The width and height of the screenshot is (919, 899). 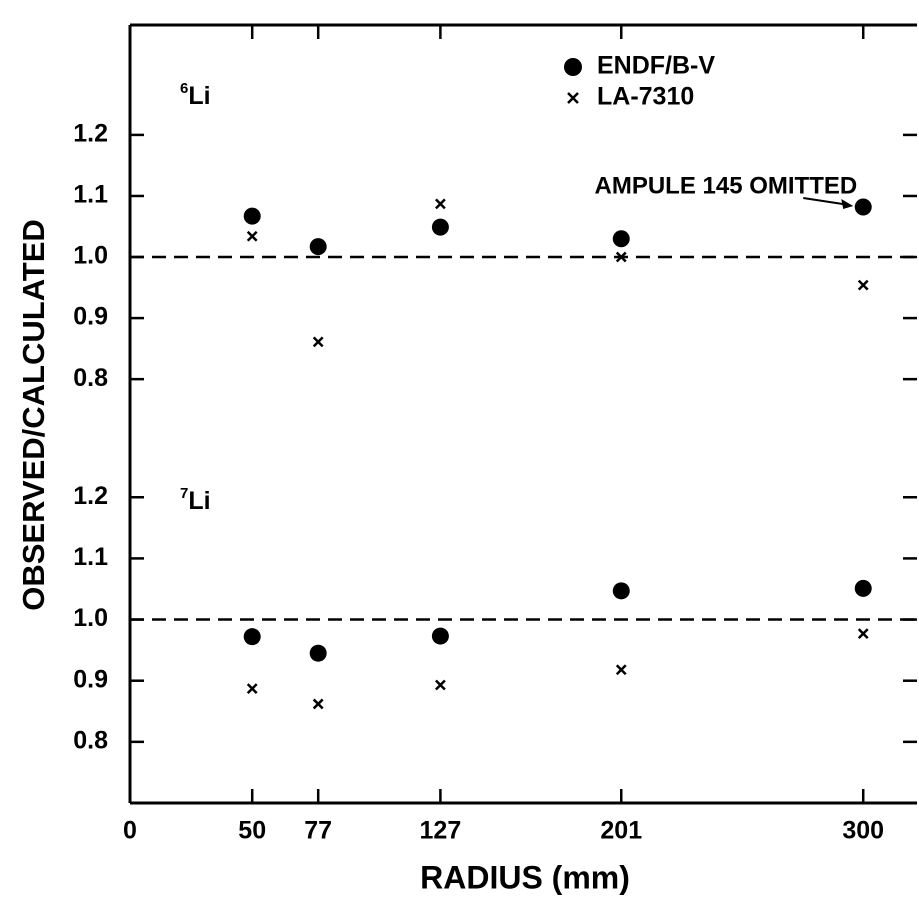 I want to click on x-tick-label: 127, so click(x=441, y=831).